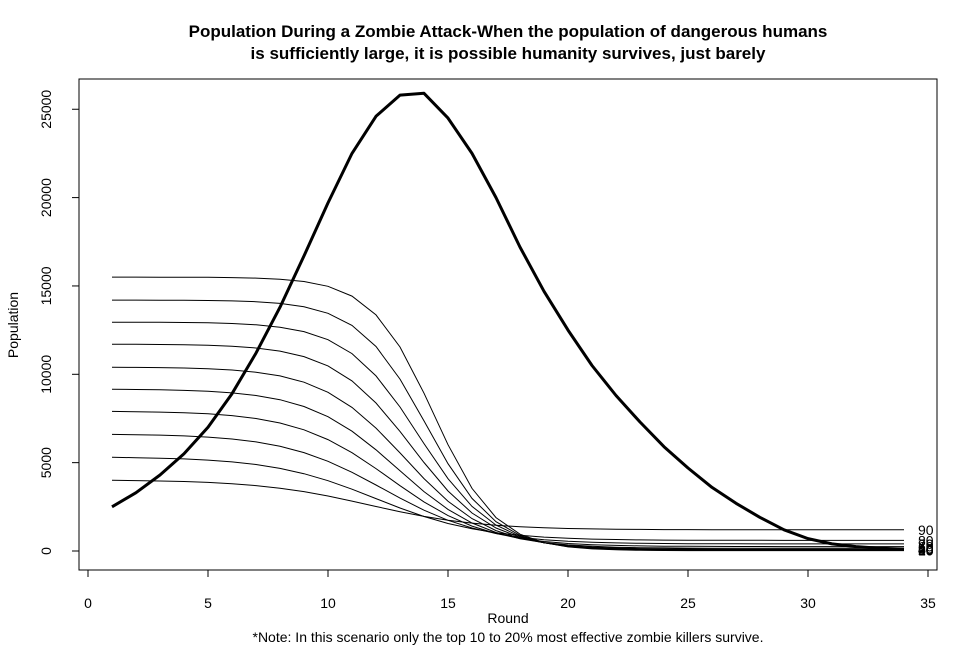 The image size is (978, 668). I want to click on x-tick-label: 15, so click(448, 603).